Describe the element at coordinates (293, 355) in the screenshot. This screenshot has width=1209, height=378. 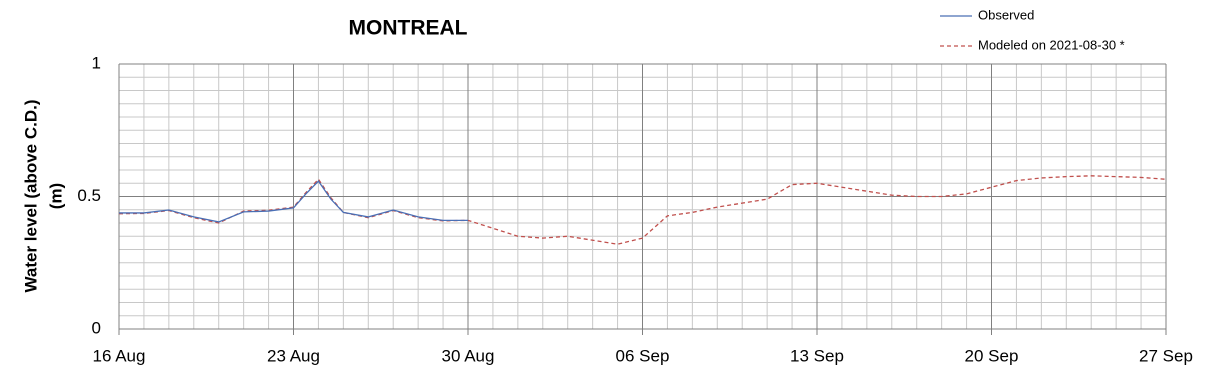
I see `x-tick-label: 23 Aug` at that location.